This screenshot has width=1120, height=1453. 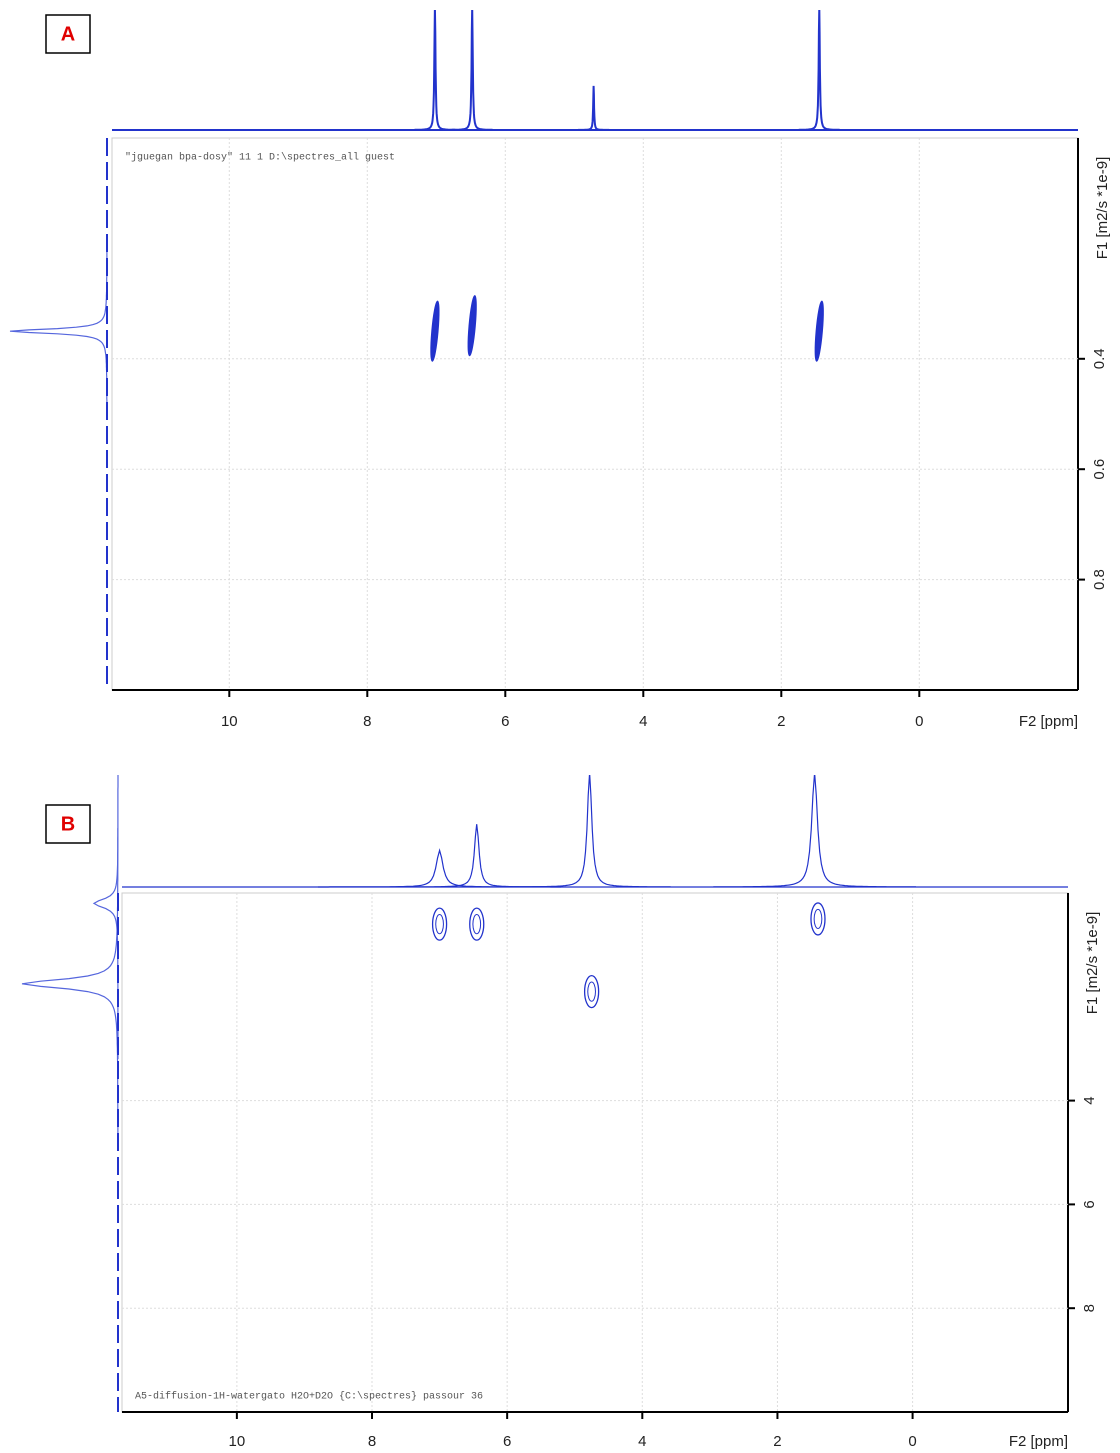 I want to click on panel-label: B, so click(x=68, y=824).